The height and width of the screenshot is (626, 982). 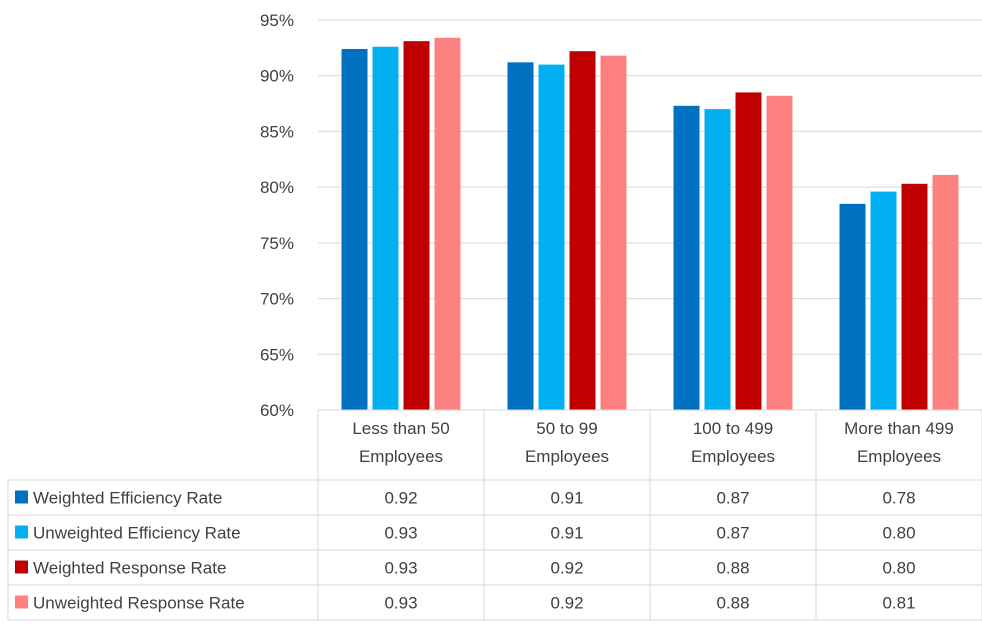 I want to click on category-label: 100 to 499, so click(x=733, y=428).